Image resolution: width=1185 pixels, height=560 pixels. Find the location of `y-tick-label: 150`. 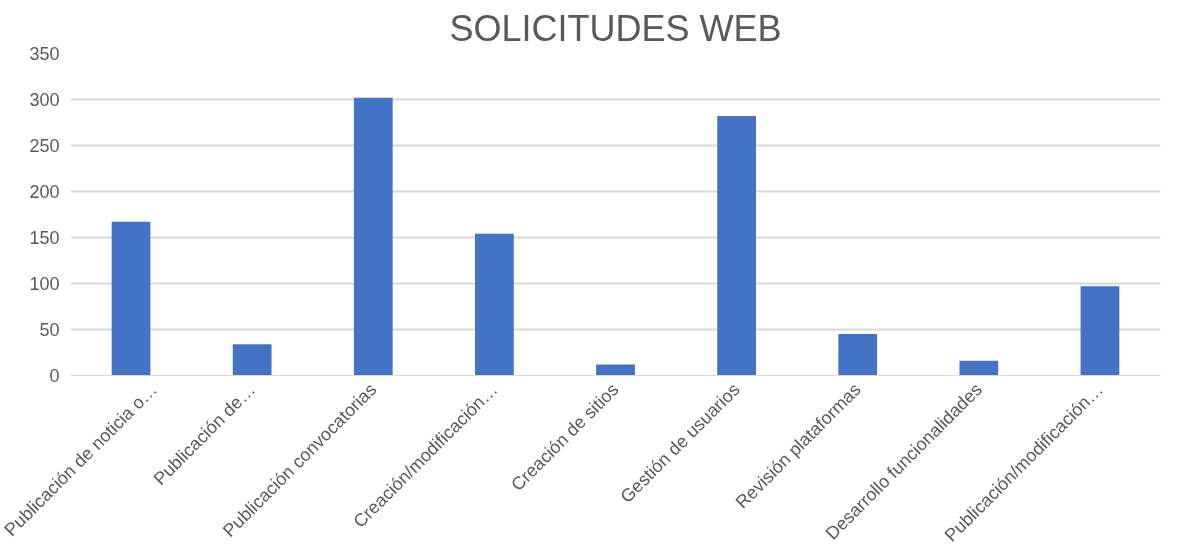

y-tick-label: 150 is located at coordinates (44, 238).